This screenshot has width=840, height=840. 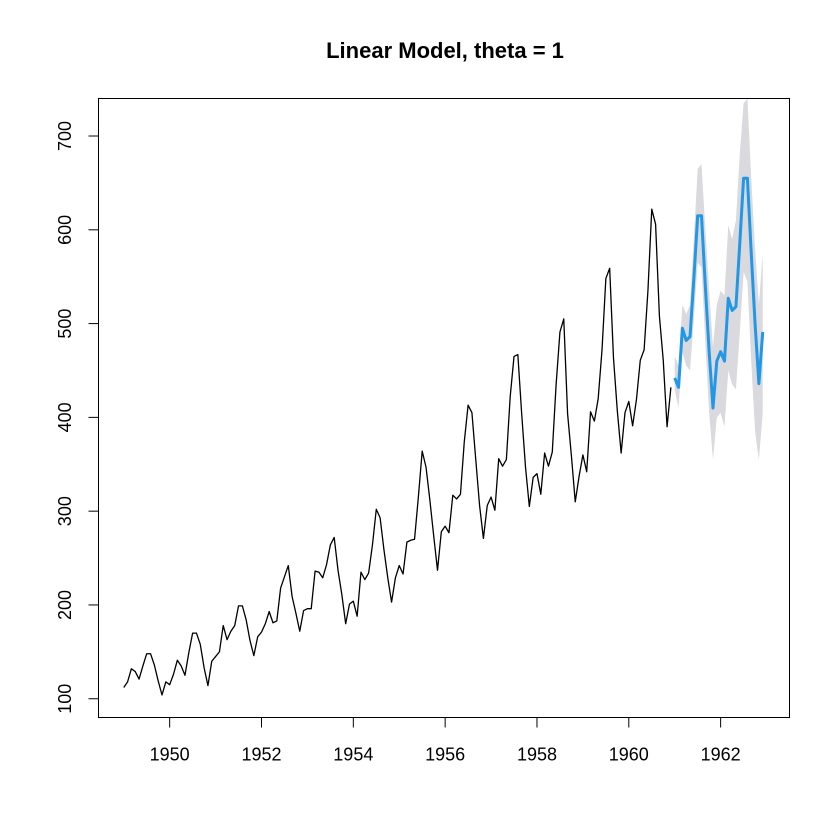 I want to click on y-tick-label: 100, so click(x=65, y=699).